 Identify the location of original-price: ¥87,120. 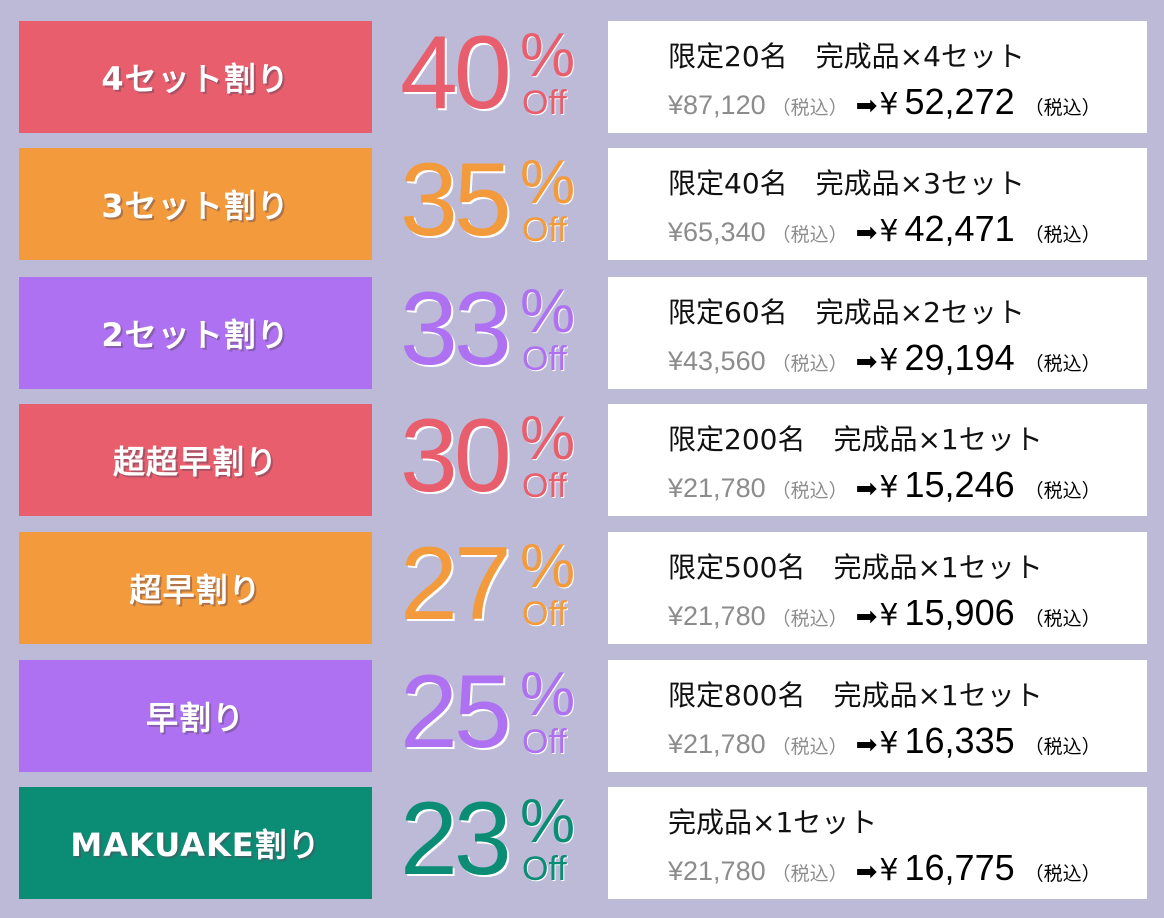
(717, 105).